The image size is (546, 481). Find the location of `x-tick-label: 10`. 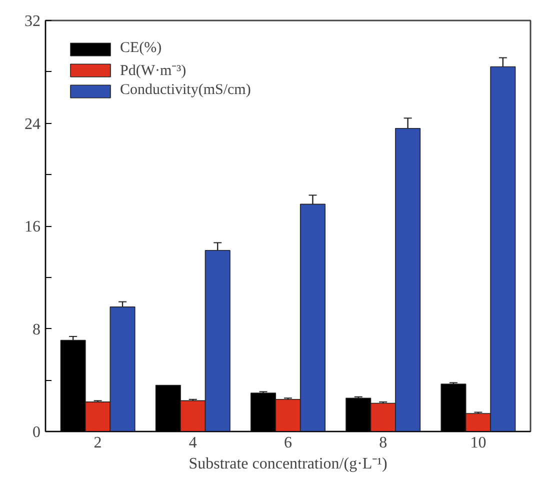

x-tick-label: 10 is located at coordinates (478, 443).